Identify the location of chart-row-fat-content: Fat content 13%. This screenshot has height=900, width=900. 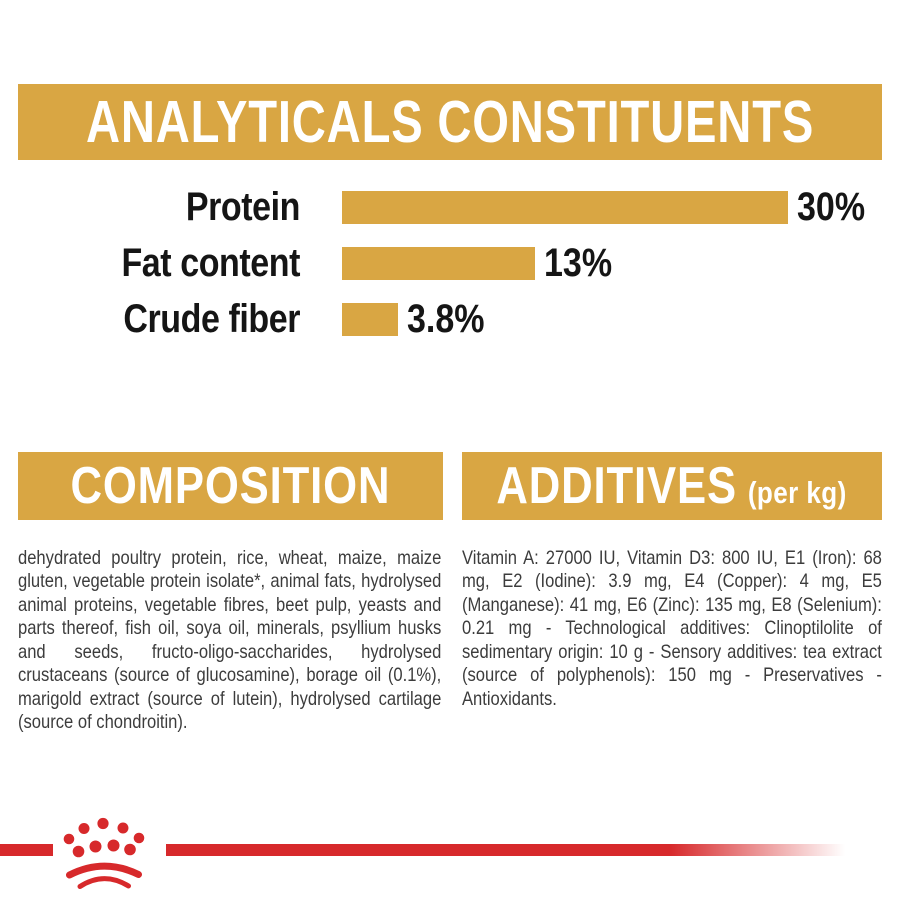
(450, 263).